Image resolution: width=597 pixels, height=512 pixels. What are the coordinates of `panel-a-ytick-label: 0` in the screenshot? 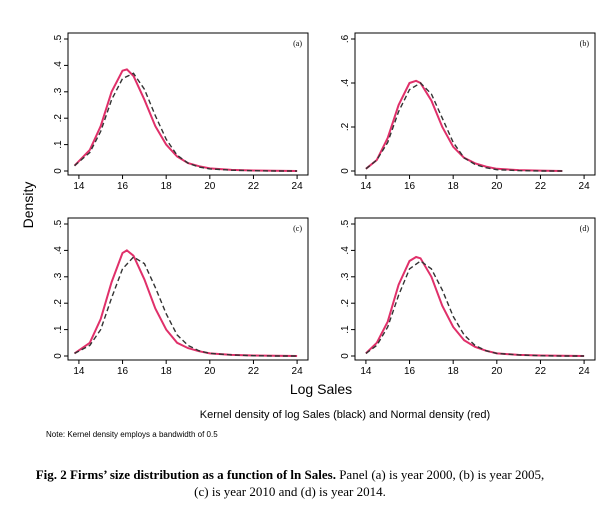 It's located at (58, 171).